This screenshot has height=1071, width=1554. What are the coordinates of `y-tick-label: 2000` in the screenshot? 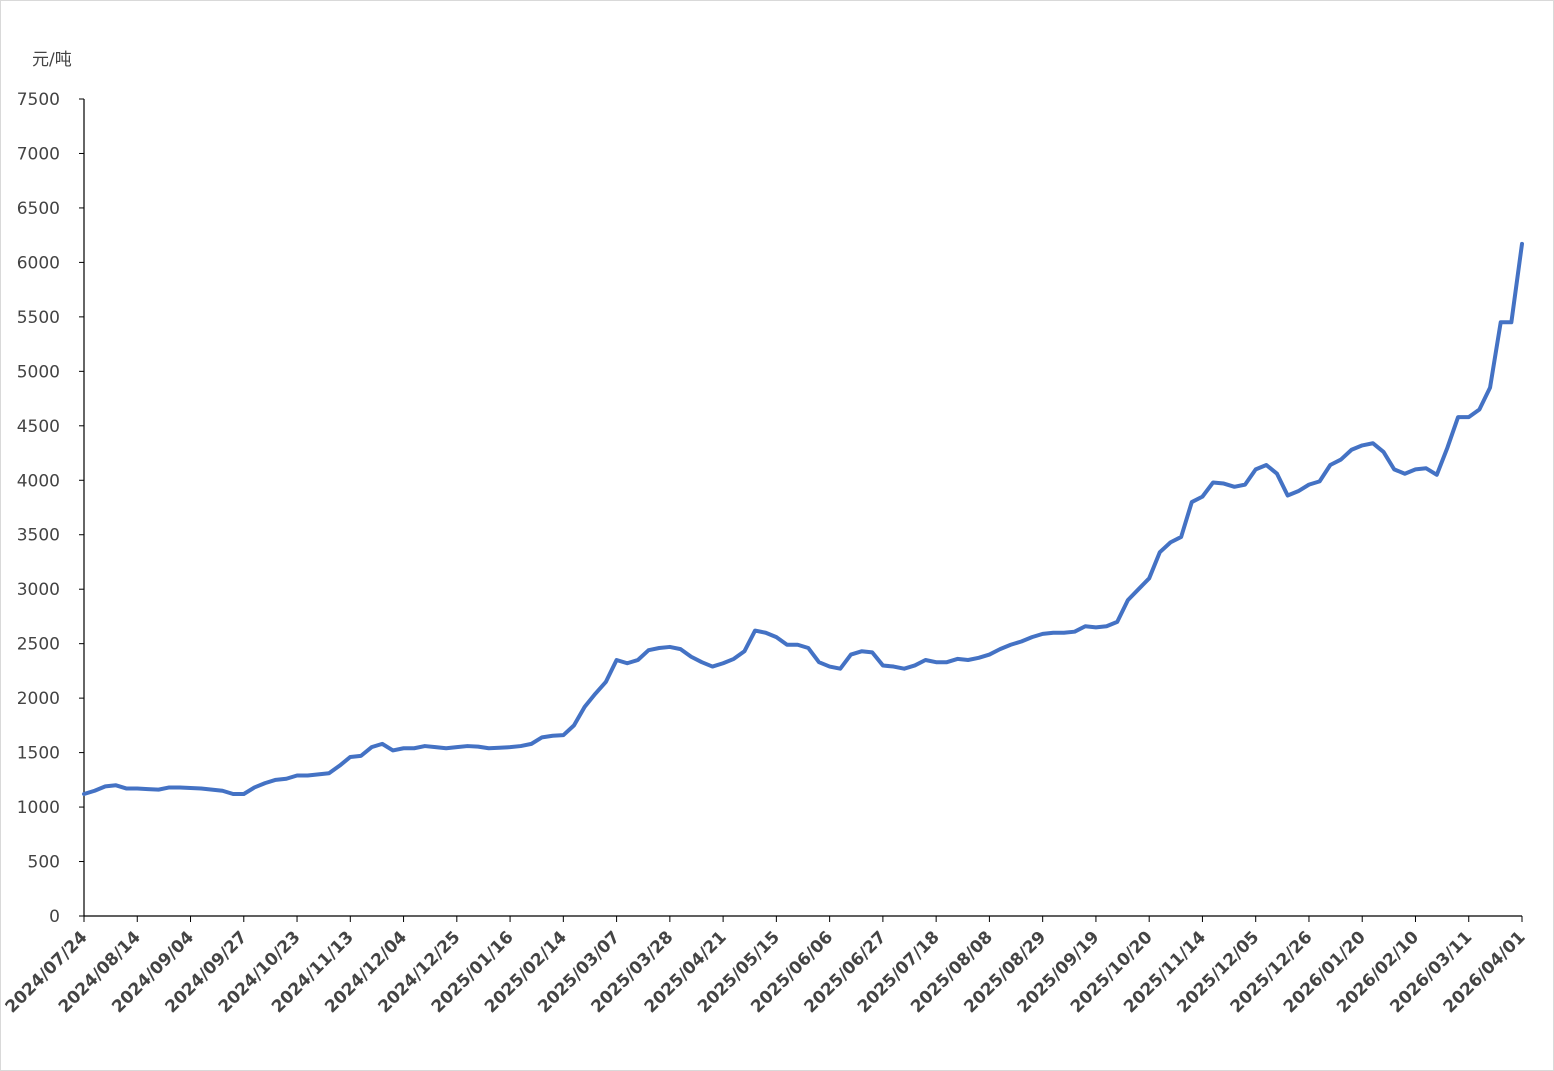 It's located at (38, 699).